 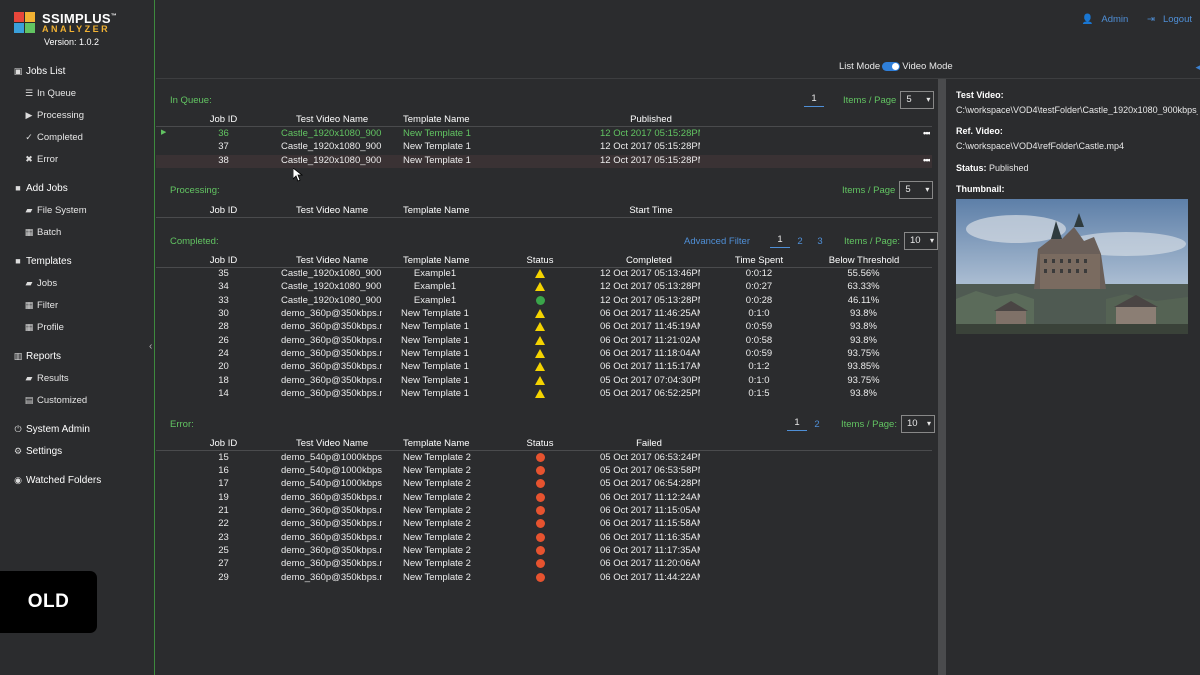 I want to click on mode-switch, so click(x=891, y=66).